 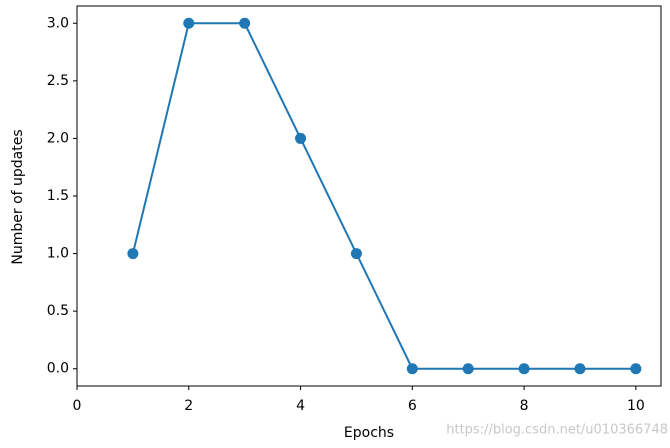 I want to click on y-axis-label: Number of updates, so click(x=18, y=196).